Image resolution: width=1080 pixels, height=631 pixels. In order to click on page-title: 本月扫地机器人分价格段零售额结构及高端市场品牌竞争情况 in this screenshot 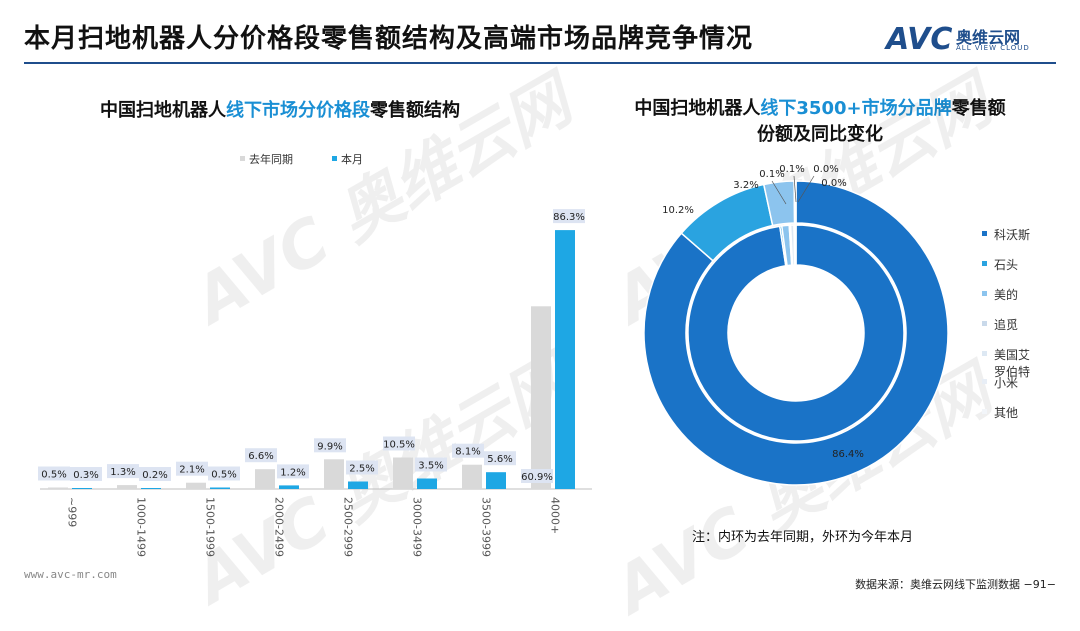, I will do `click(389, 39)`.